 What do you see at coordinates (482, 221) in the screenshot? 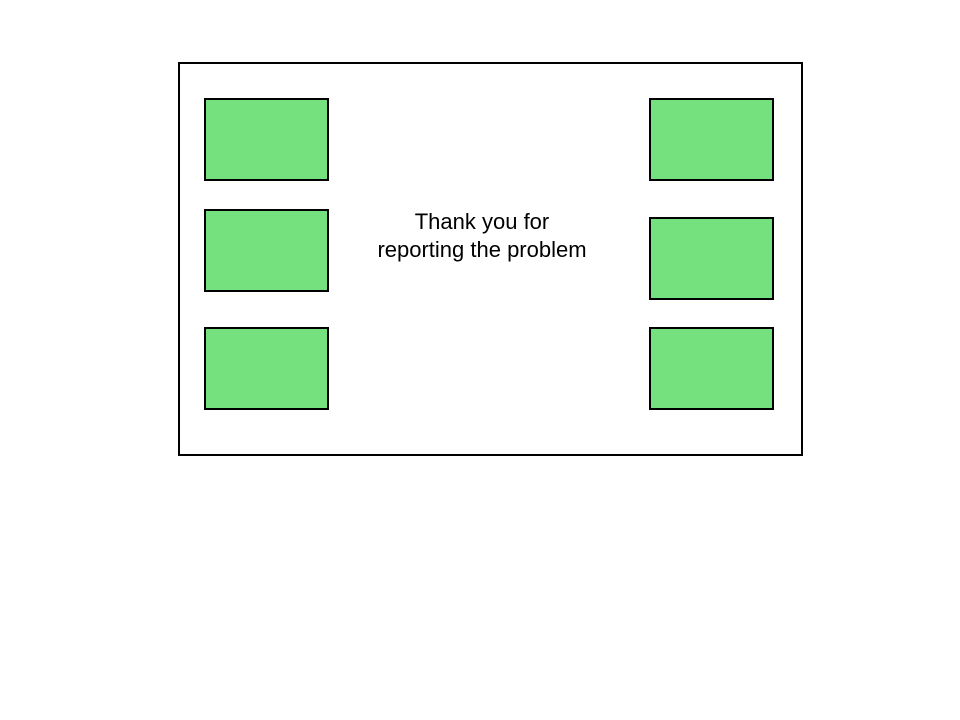
I see `message-line-1: Thank you for` at bounding box center [482, 221].